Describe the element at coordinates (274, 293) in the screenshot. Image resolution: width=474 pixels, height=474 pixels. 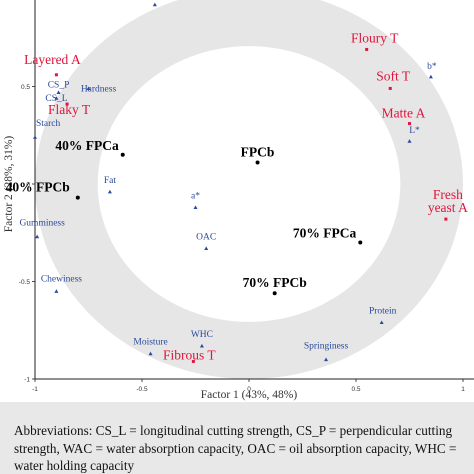
I see `point-70-fpcb` at that location.